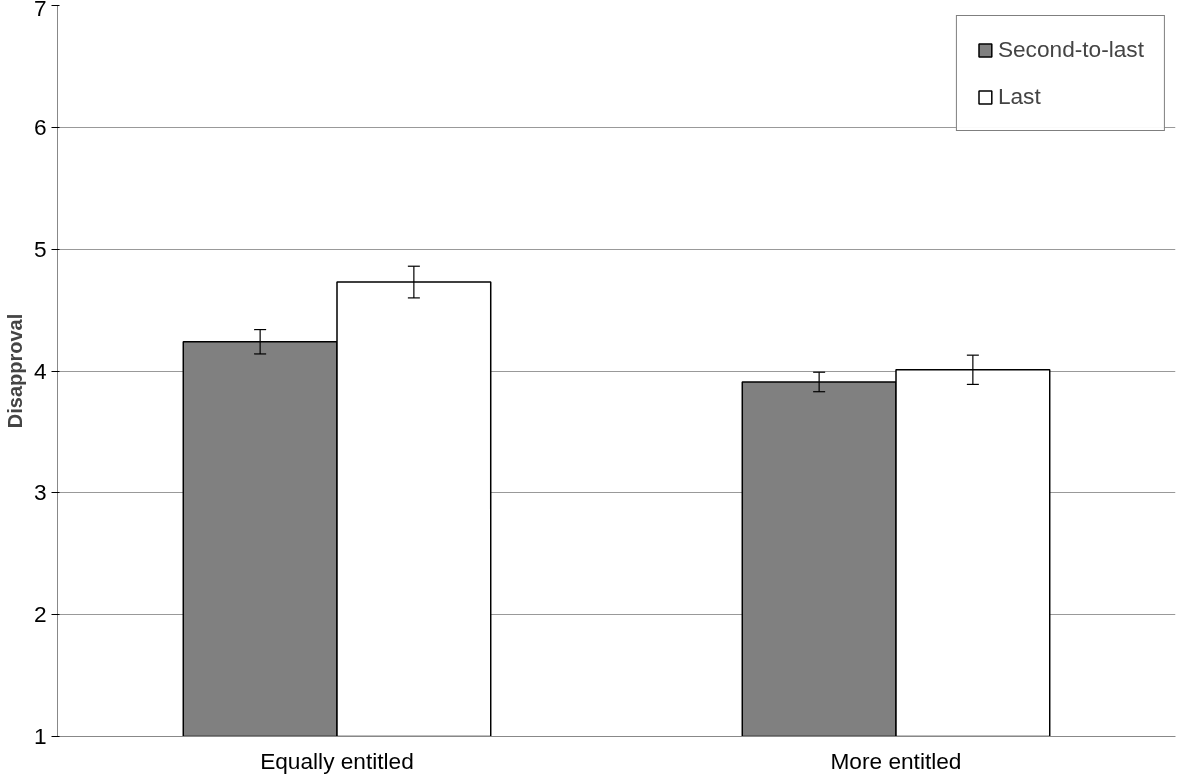  Describe the element at coordinates (40, 10) in the screenshot. I see `y-tick-label: 7` at that location.